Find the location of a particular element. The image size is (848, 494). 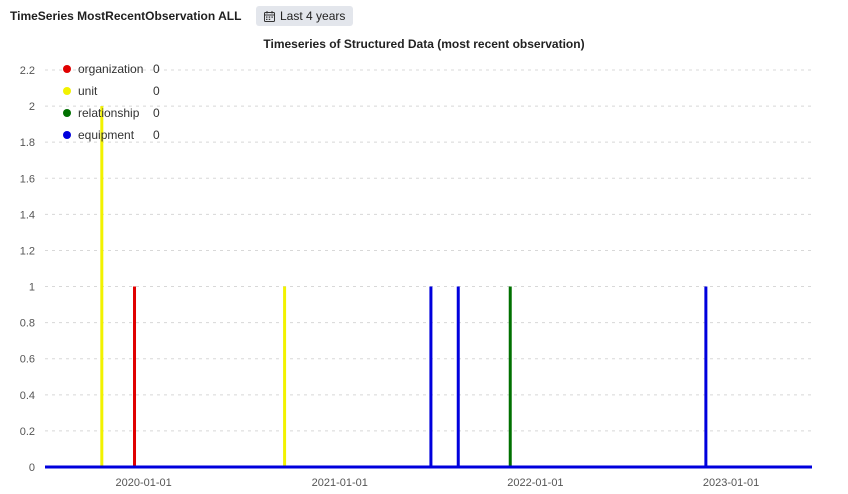

legend-item-relationship: relationship 0 is located at coordinates (111, 113).